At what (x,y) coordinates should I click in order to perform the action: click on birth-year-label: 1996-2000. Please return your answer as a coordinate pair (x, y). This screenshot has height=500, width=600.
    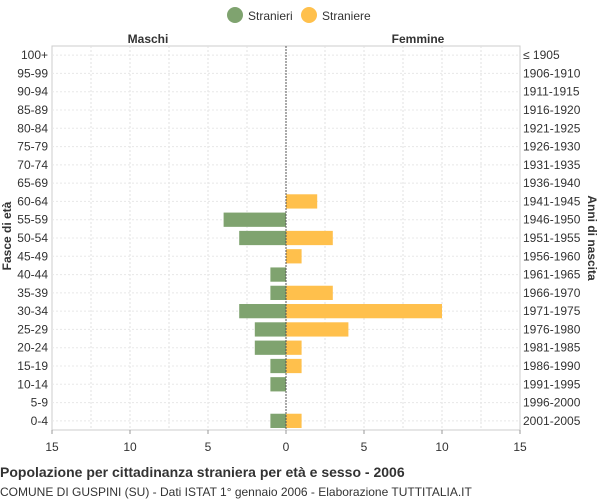
    Looking at the image, I should click on (552, 403).